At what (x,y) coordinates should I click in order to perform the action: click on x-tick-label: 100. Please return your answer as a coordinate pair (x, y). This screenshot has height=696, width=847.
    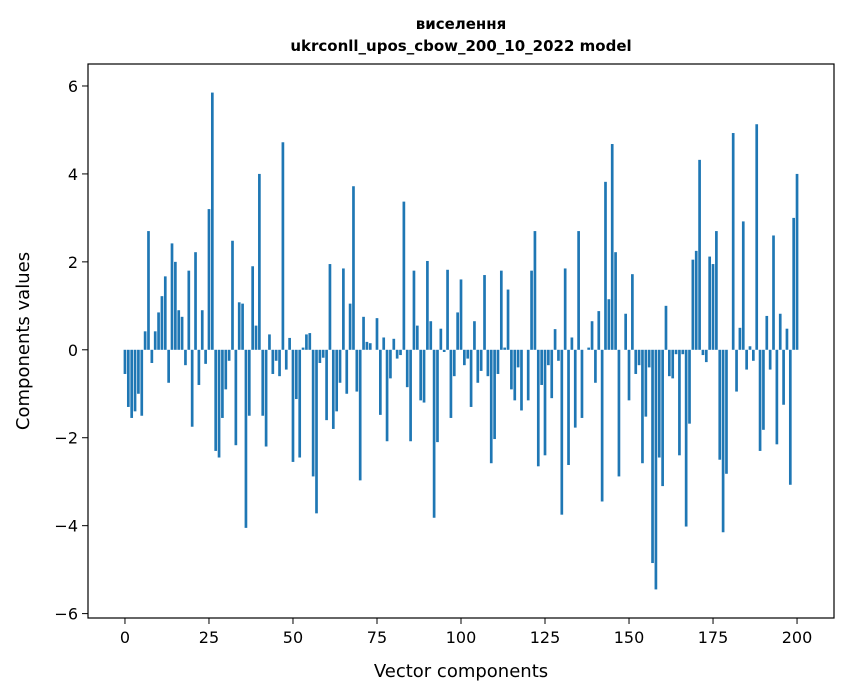
    Looking at the image, I should click on (461, 637).